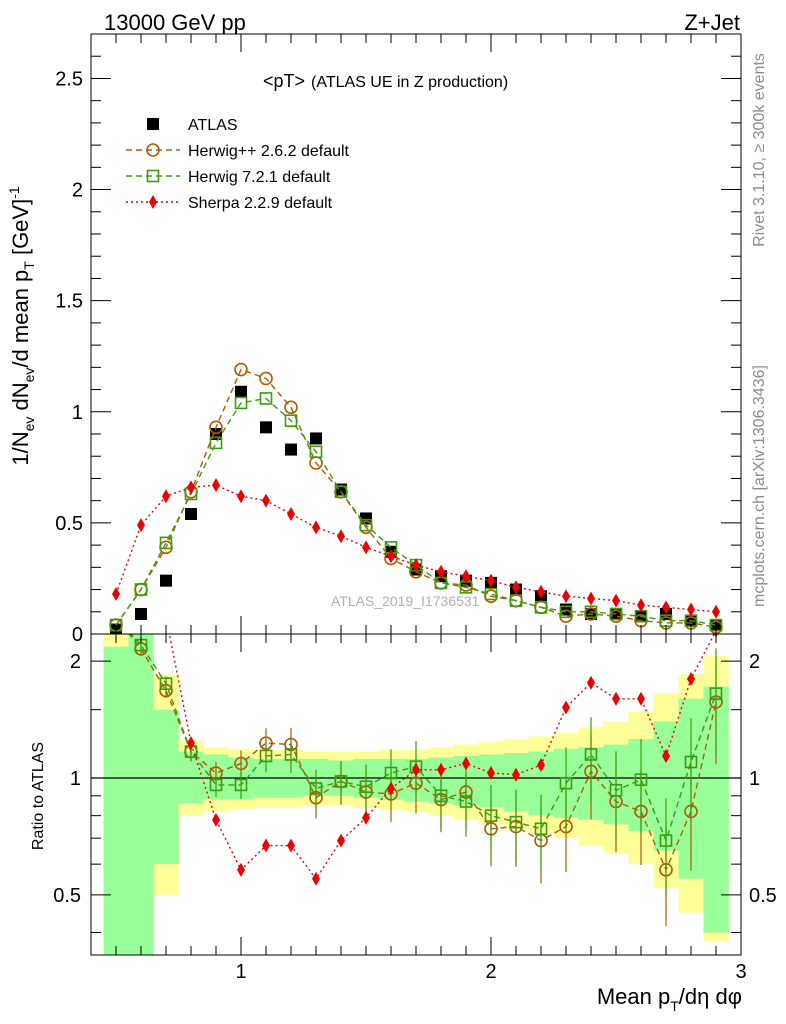  Describe the element at coordinates (416, 548) in the screenshot. I see `series-sherpa` at that location.